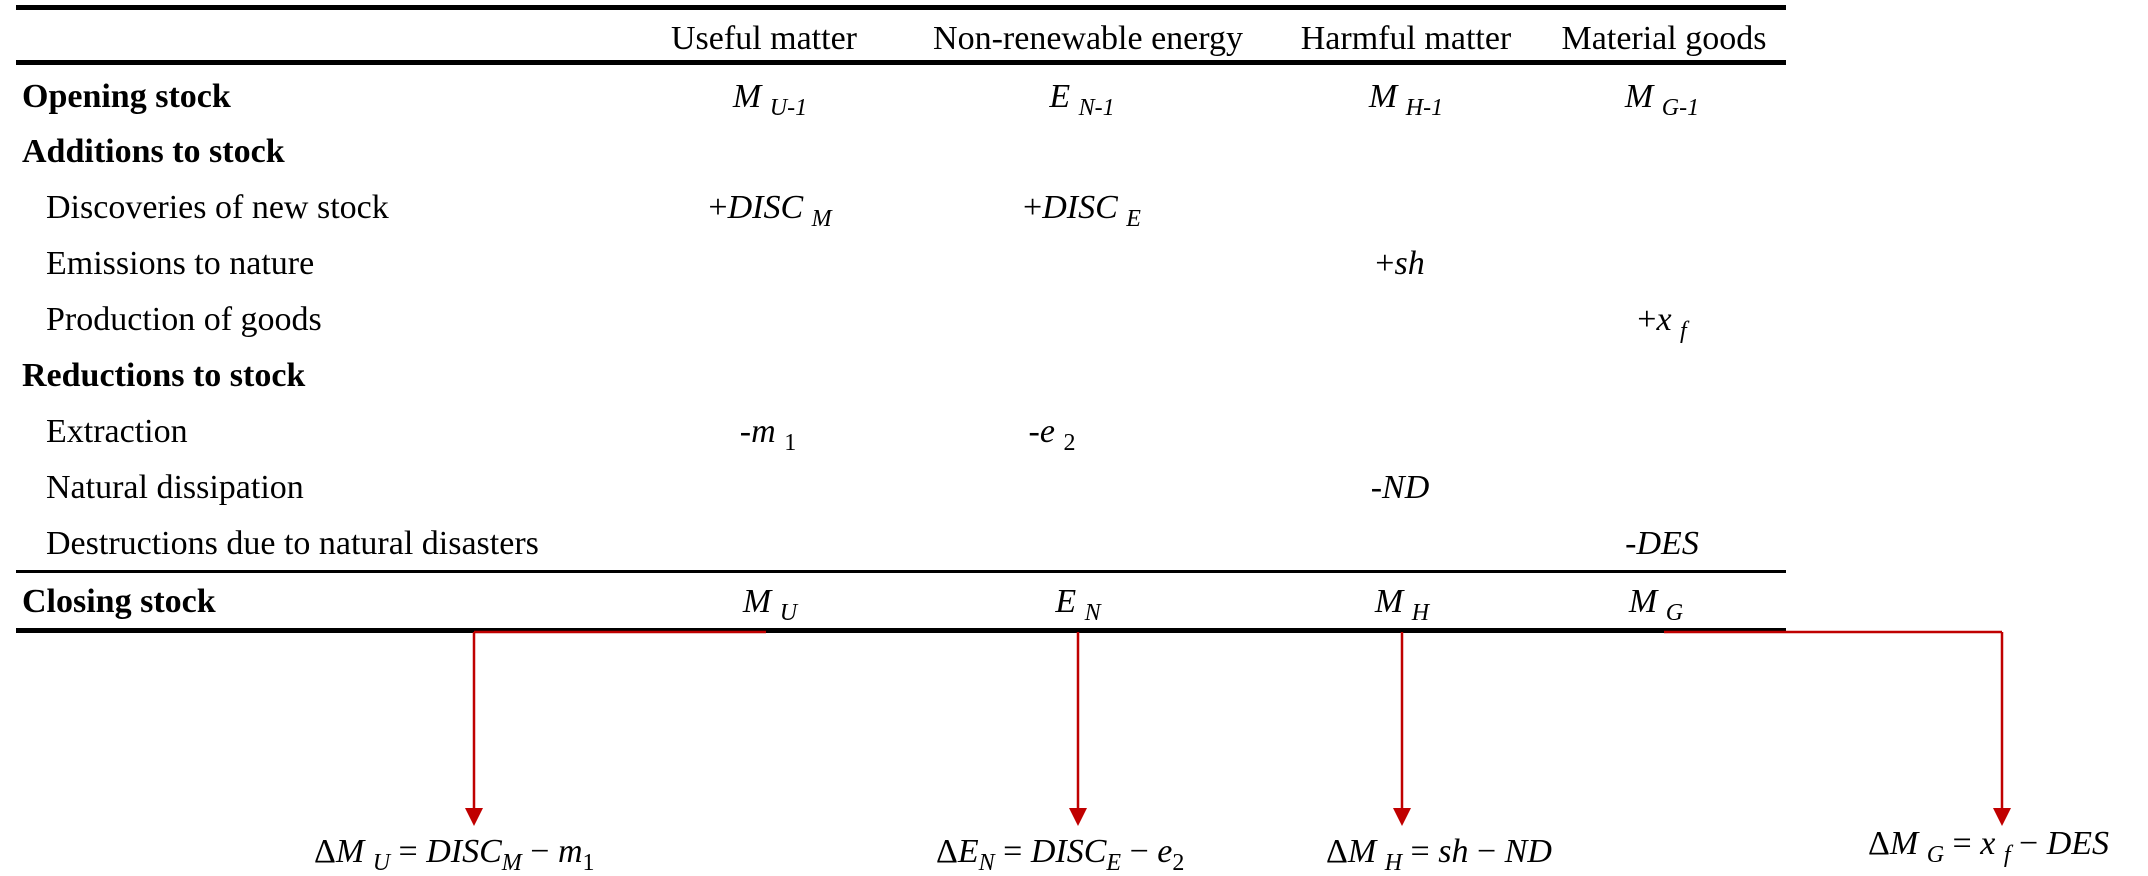 The height and width of the screenshot is (876, 2148). I want to click on row-label-natural-dissipation: Natural dissipation, so click(175, 487).